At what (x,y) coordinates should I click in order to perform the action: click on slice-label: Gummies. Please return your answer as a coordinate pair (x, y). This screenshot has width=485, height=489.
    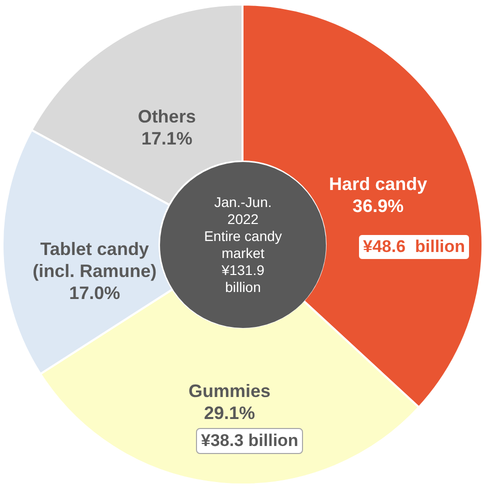
    Looking at the image, I should click on (229, 390).